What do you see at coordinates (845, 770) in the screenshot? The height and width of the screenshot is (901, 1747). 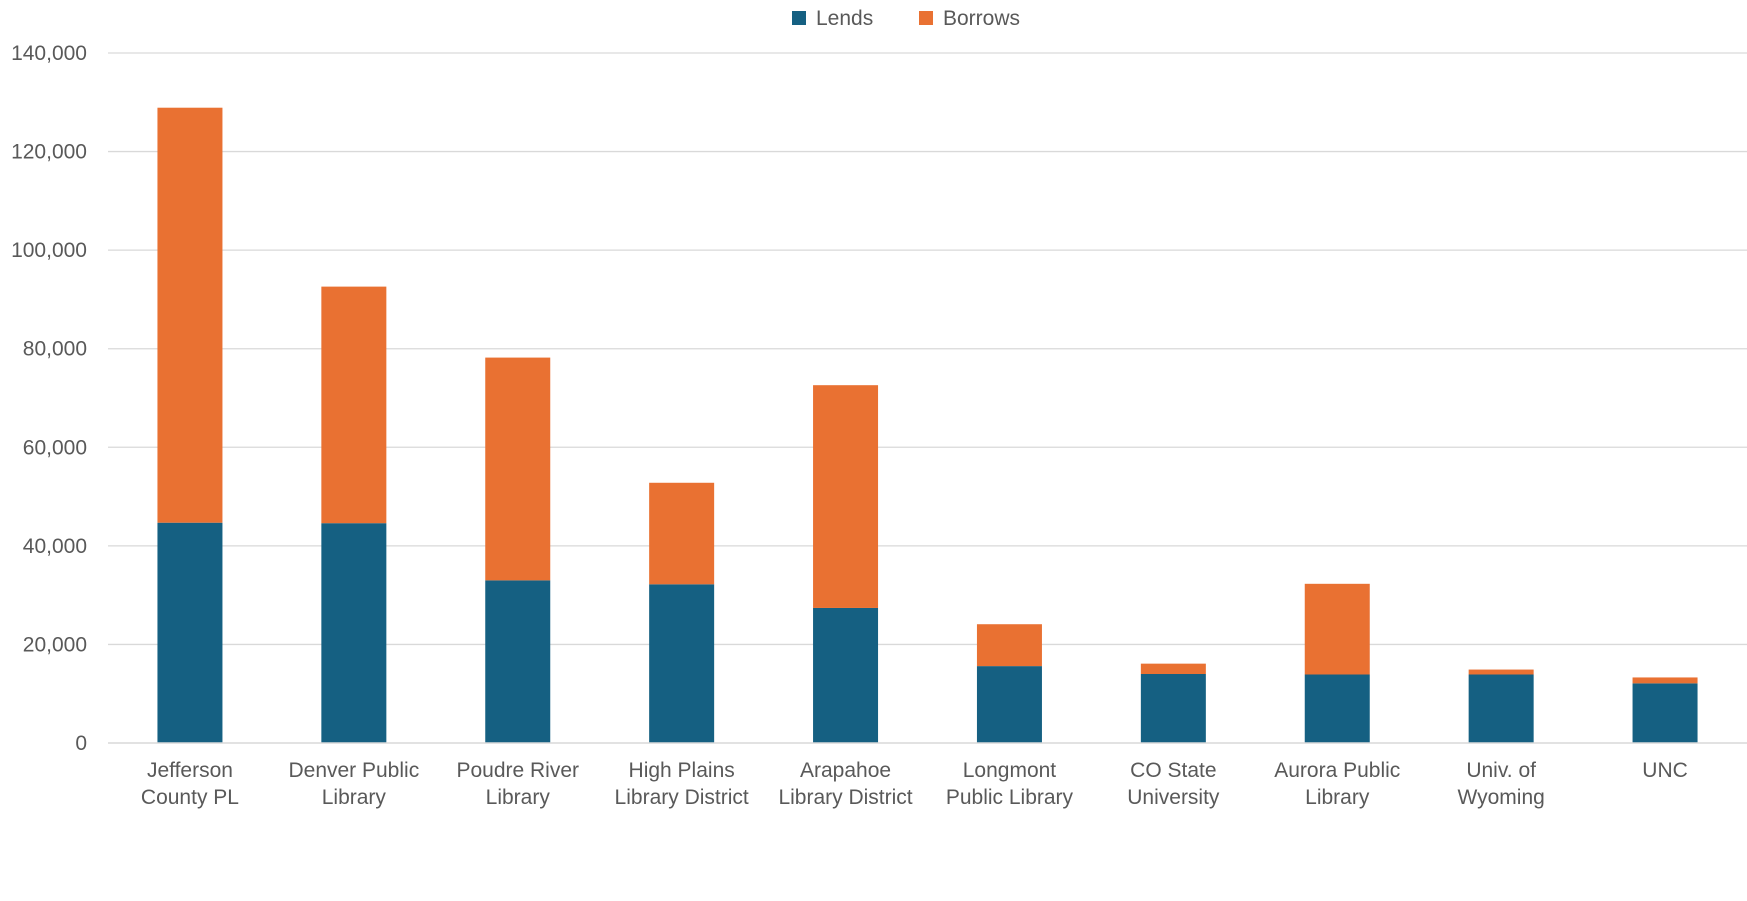 I see `x-category-label: Arapahoe` at bounding box center [845, 770].